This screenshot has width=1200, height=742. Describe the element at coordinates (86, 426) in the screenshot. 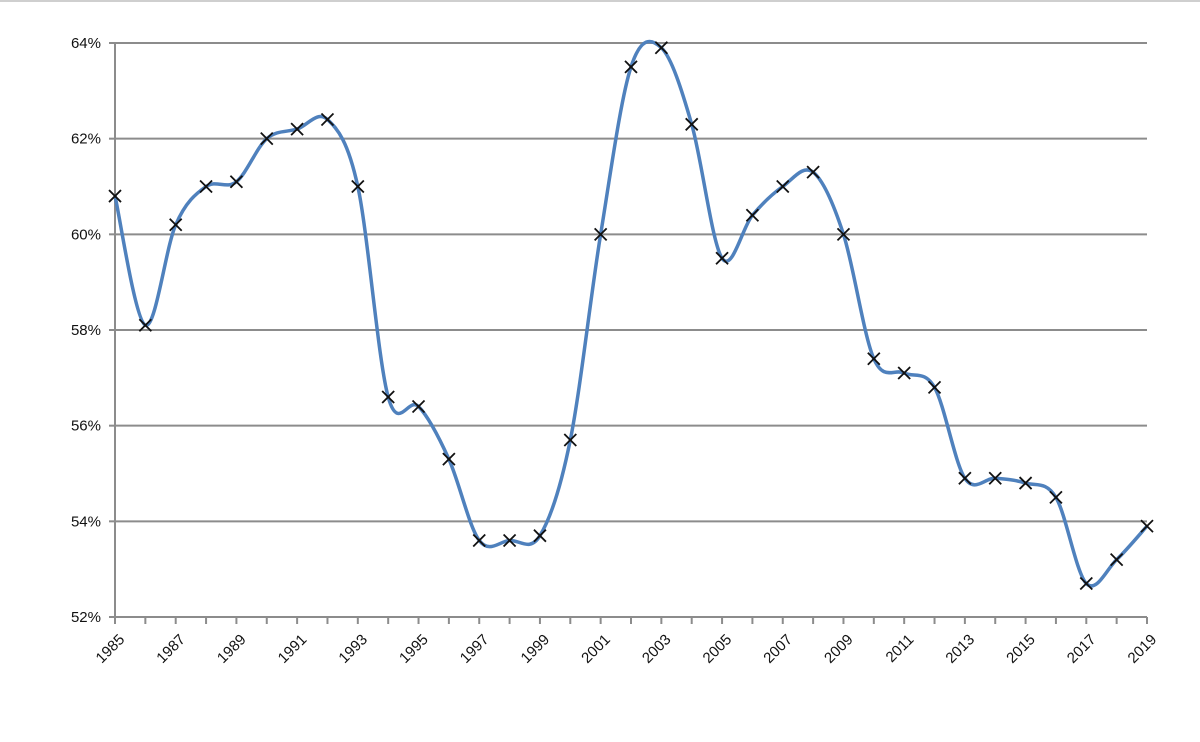

I see `y-tick-label: 56%` at that location.